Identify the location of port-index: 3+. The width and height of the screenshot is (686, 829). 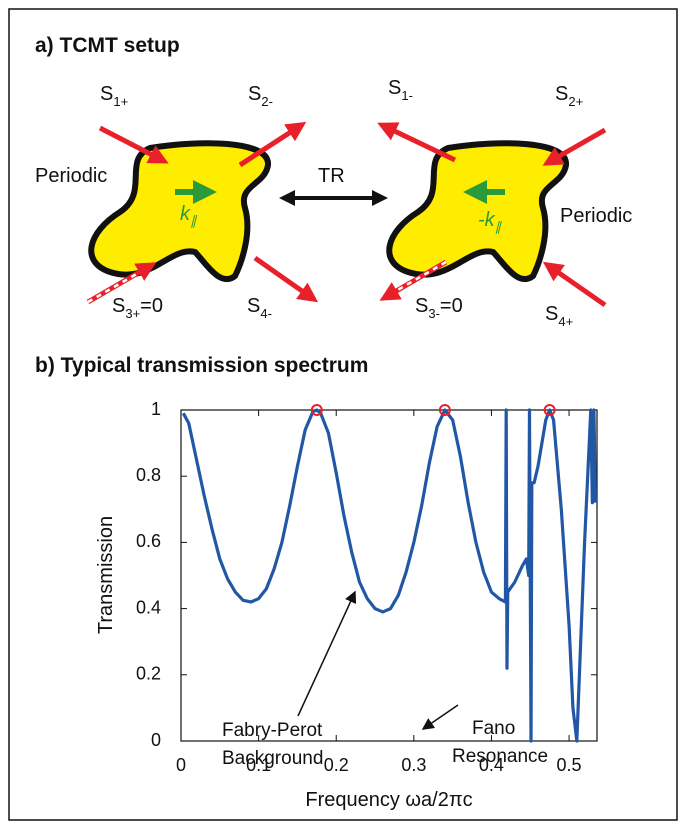
(132, 313).